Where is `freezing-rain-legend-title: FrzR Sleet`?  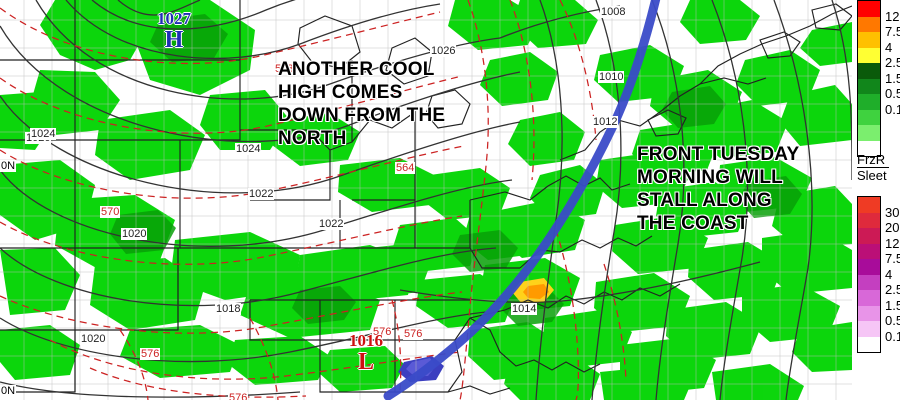
freezing-rain-legend-title: FrzR Sleet is located at coordinates (878, 167).